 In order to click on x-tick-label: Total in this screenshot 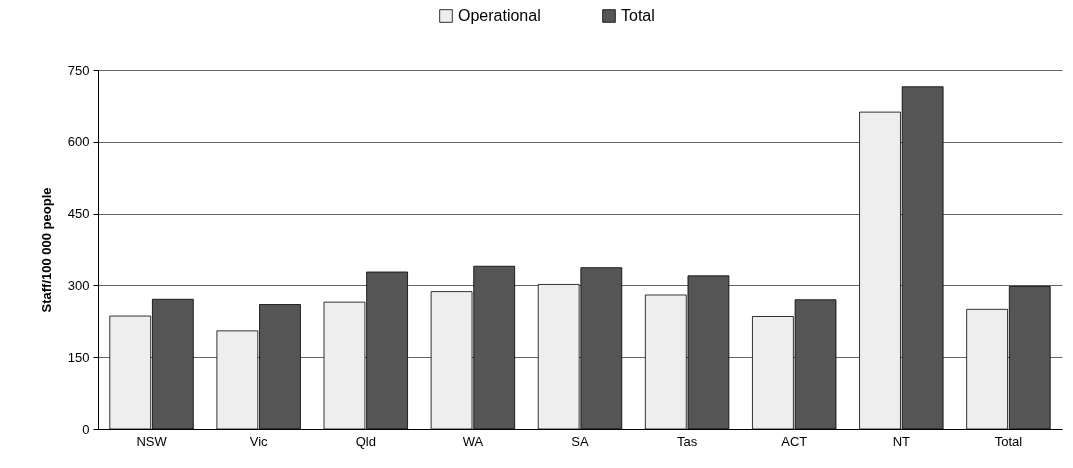, I will do `click(1008, 441)`.